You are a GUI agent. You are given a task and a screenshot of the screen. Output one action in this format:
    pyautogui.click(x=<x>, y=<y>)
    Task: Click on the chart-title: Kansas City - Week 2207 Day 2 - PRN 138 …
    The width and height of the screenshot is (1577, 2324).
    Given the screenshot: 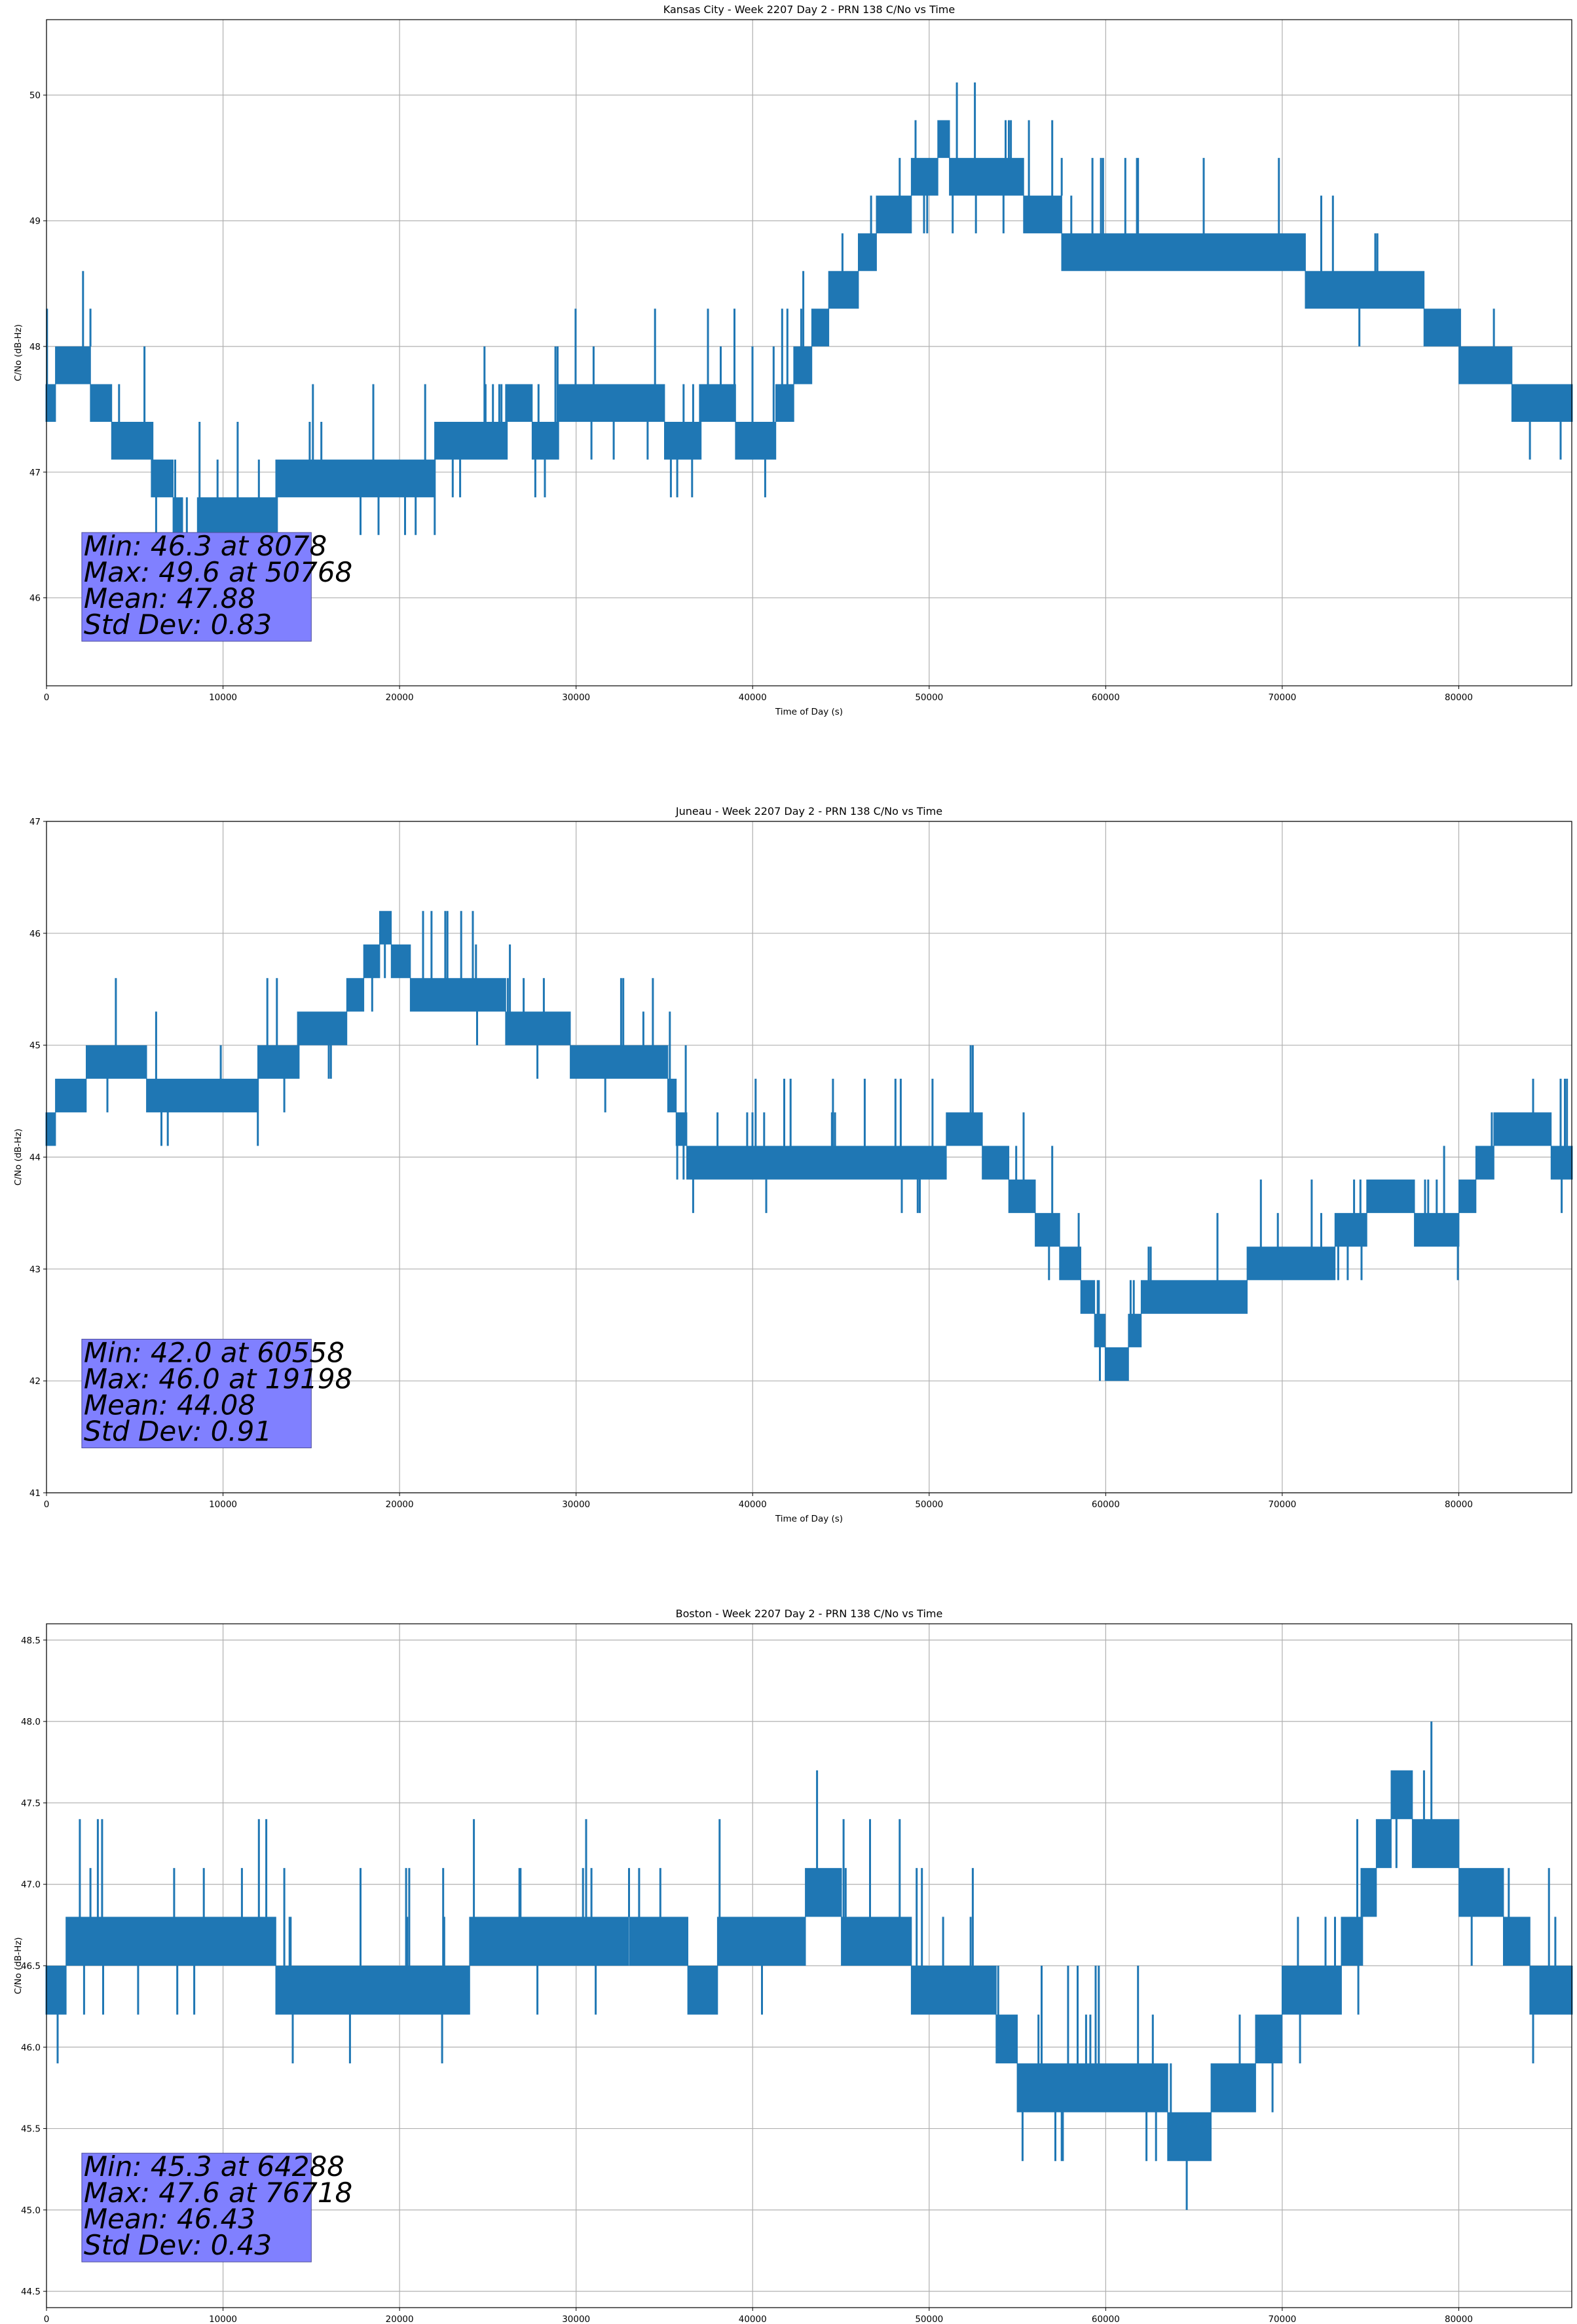 What is the action you would take?
    pyautogui.click(x=809, y=9)
    